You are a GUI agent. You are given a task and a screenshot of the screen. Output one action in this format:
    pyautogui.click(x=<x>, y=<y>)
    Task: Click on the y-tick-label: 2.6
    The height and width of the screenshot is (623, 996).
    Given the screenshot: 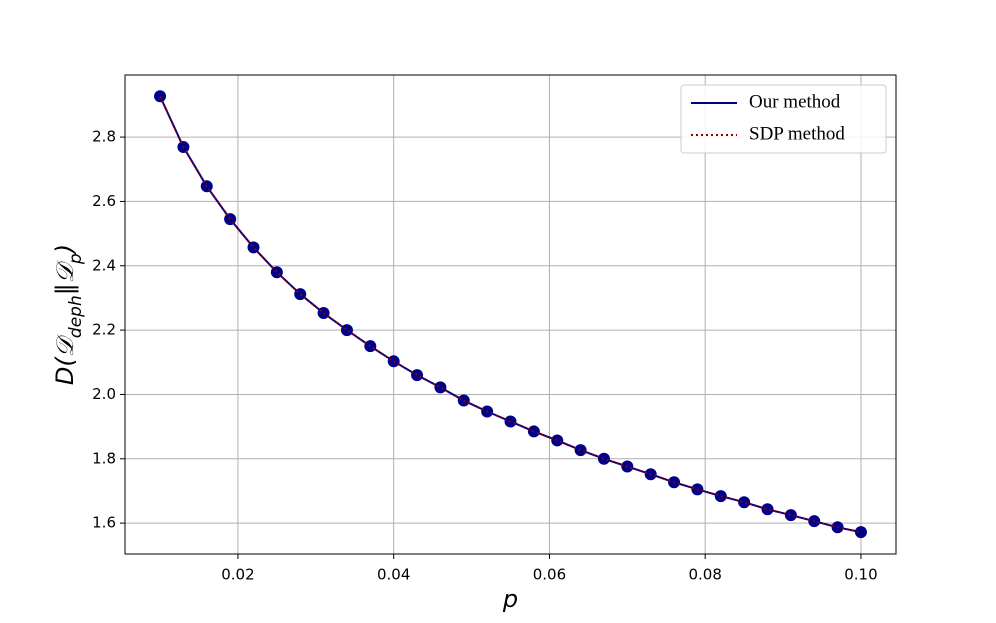 What is the action you would take?
    pyautogui.click(x=104, y=201)
    